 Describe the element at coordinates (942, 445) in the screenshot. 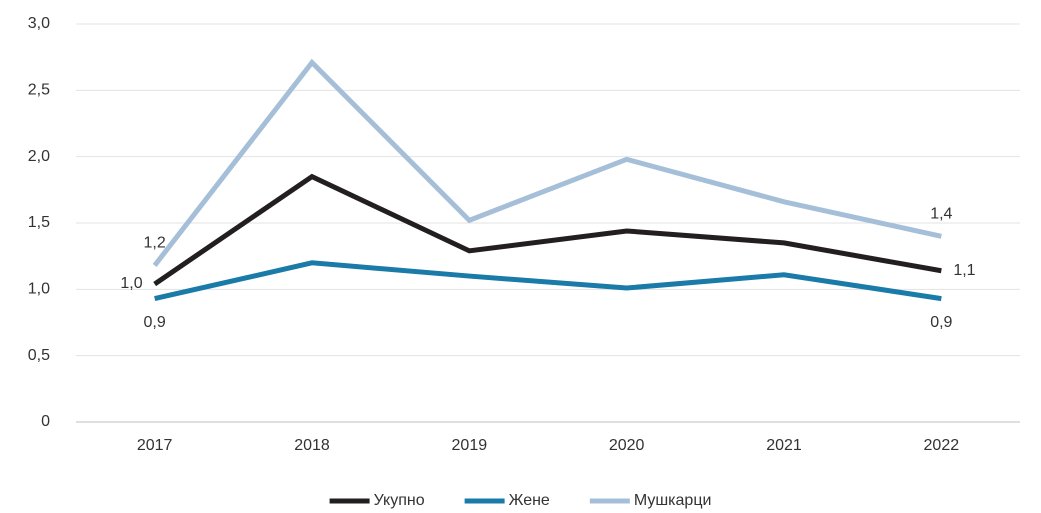

I see `x-tick-label: 2022` at that location.